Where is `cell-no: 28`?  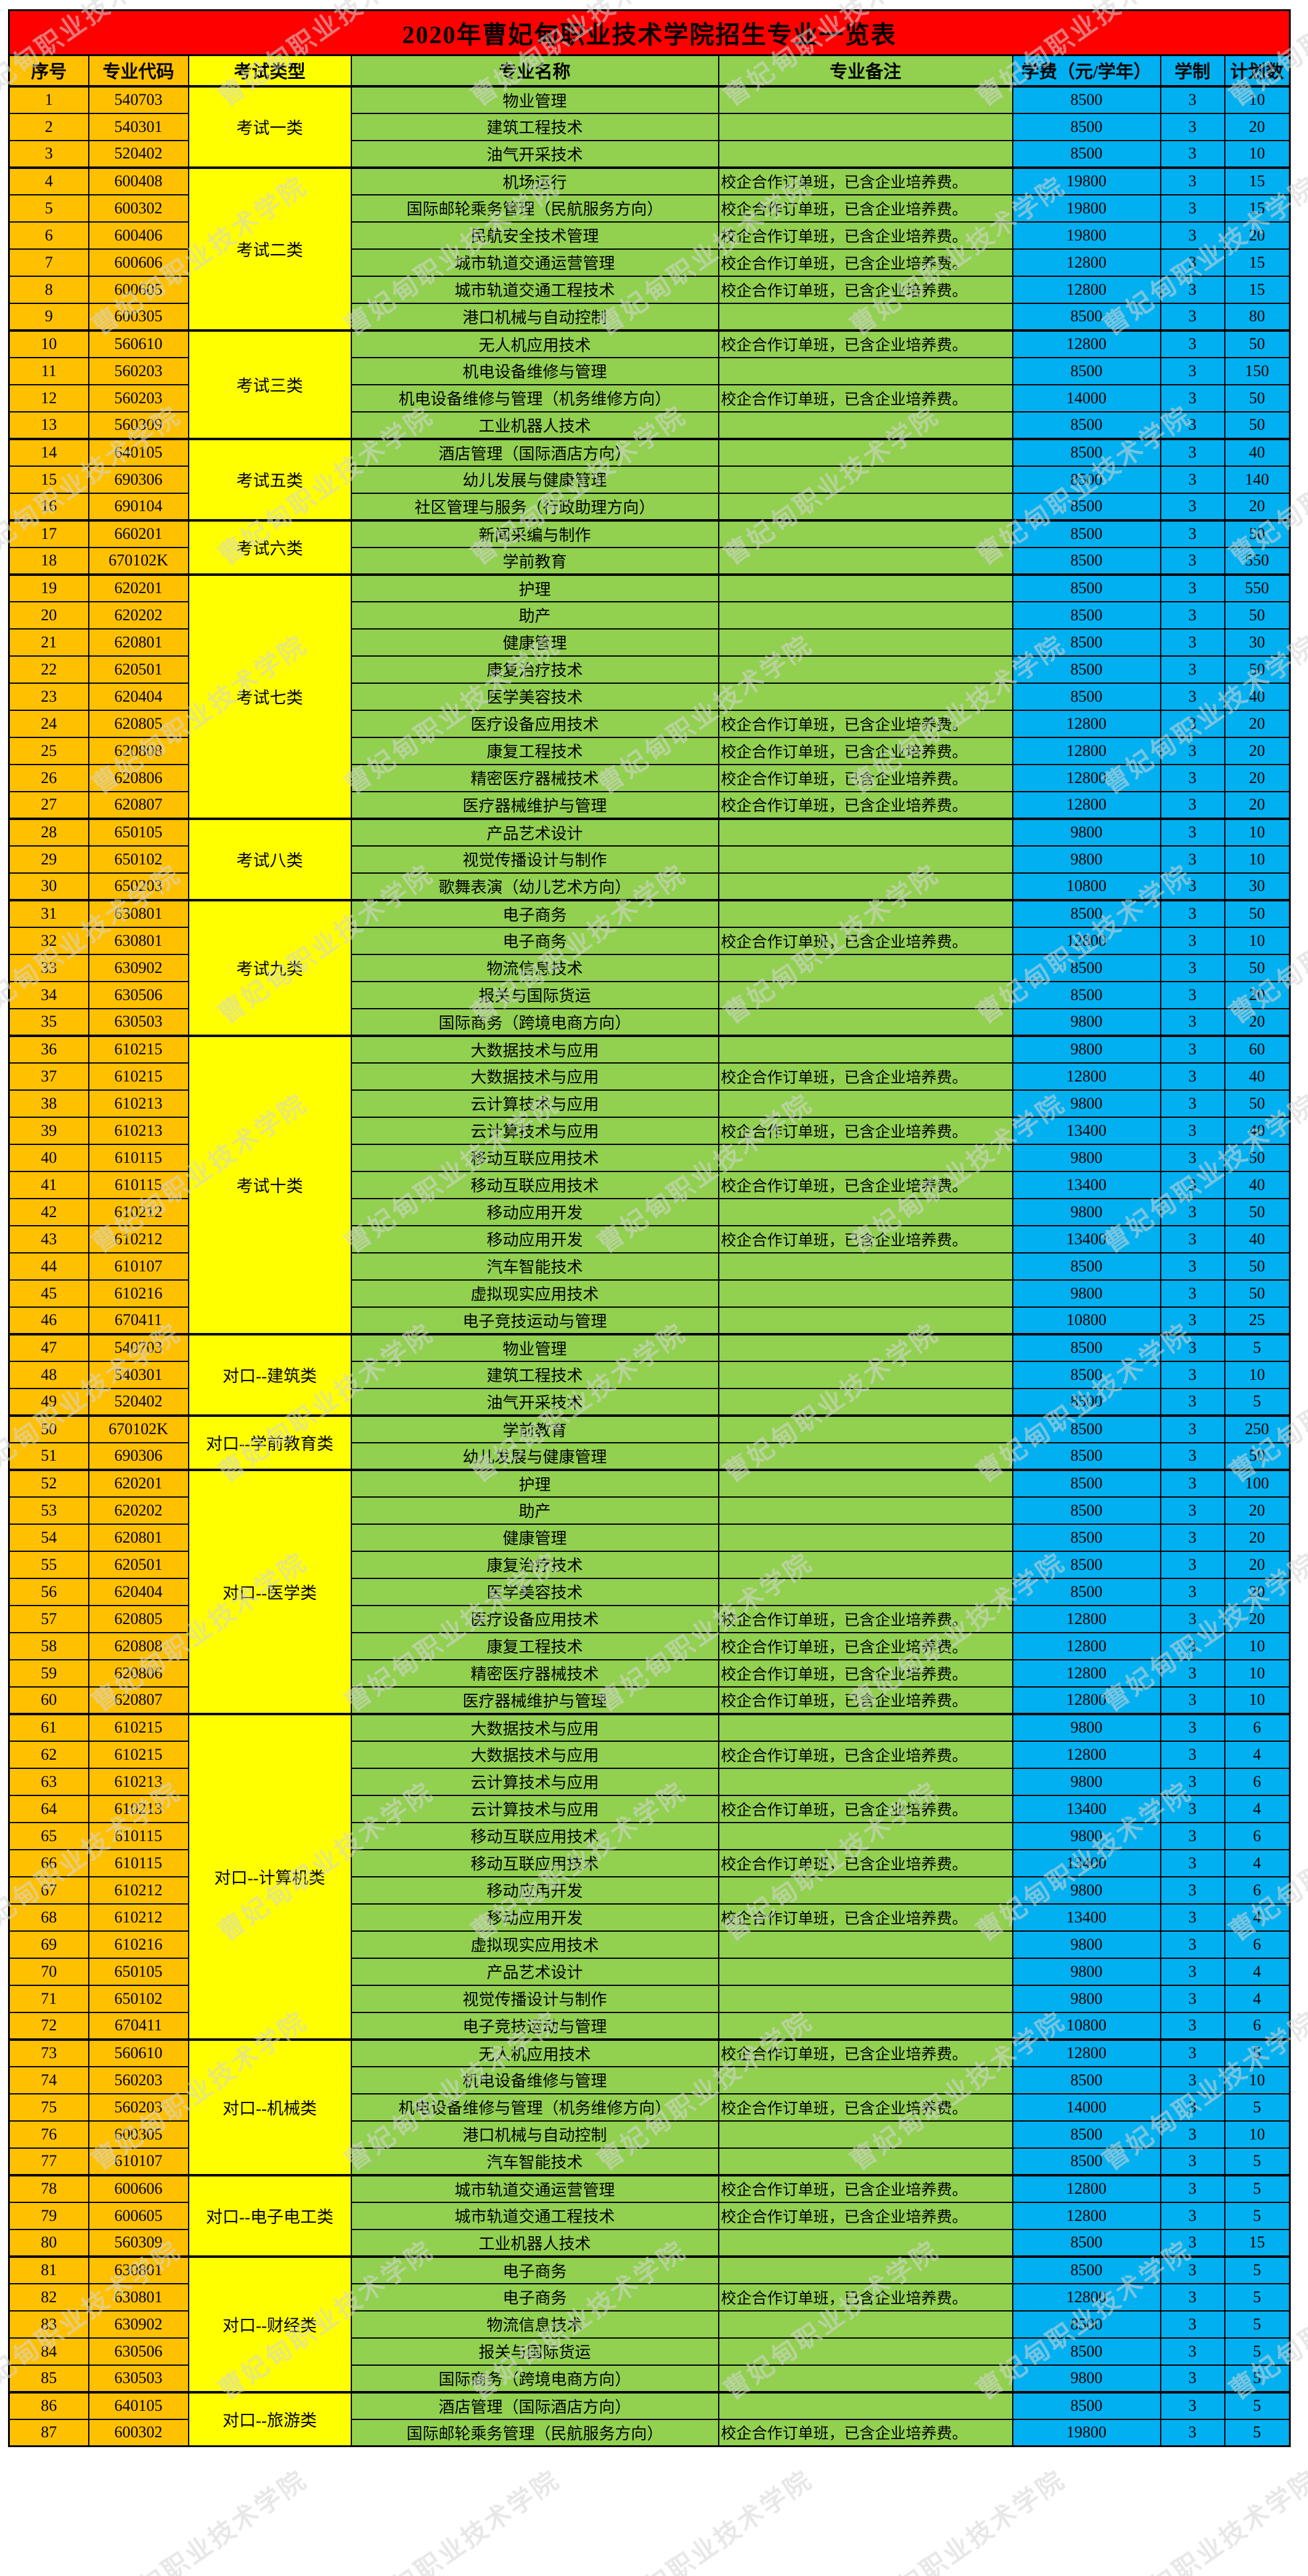 cell-no: 28 is located at coordinates (48, 832).